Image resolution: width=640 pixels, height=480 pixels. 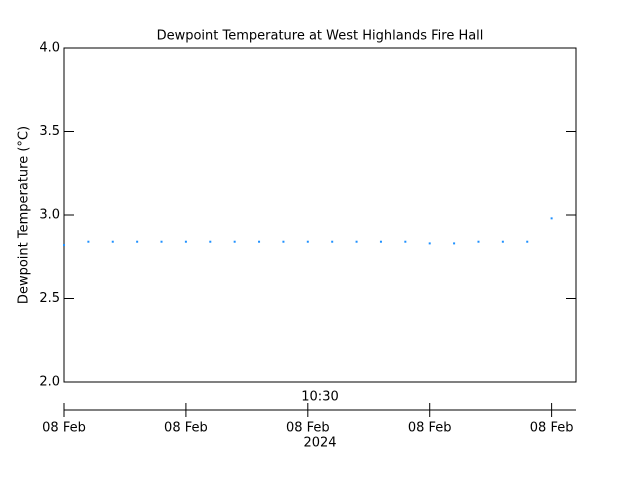 I want to click on y-tick-label: 4.0, so click(x=49, y=48).